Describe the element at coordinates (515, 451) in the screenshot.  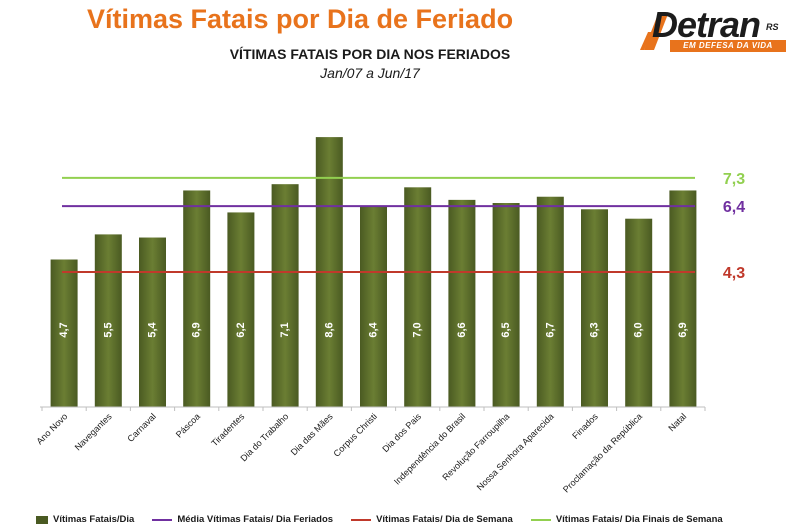
I see `x-tick-label: Nossa Senhora Aparecida` at that location.